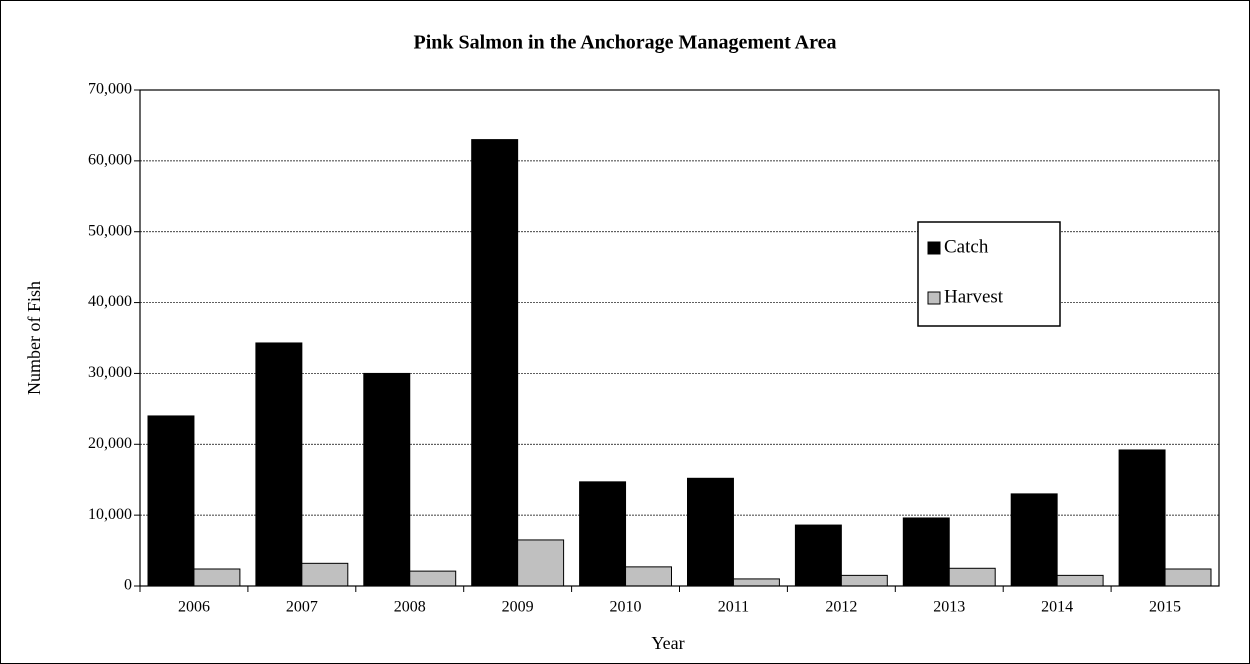 This screenshot has height=664, width=1250. What do you see at coordinates (110, 89) in the screenshot?
I see `y-tick-label: 70,000` at bounding box center [110, 89].